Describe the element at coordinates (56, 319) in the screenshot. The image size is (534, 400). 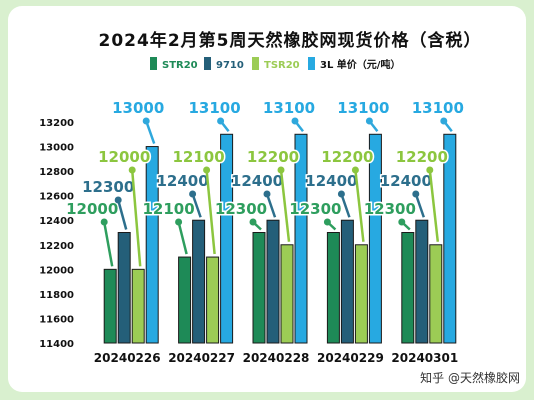
I see `y-tick-label: 11600` at that location.